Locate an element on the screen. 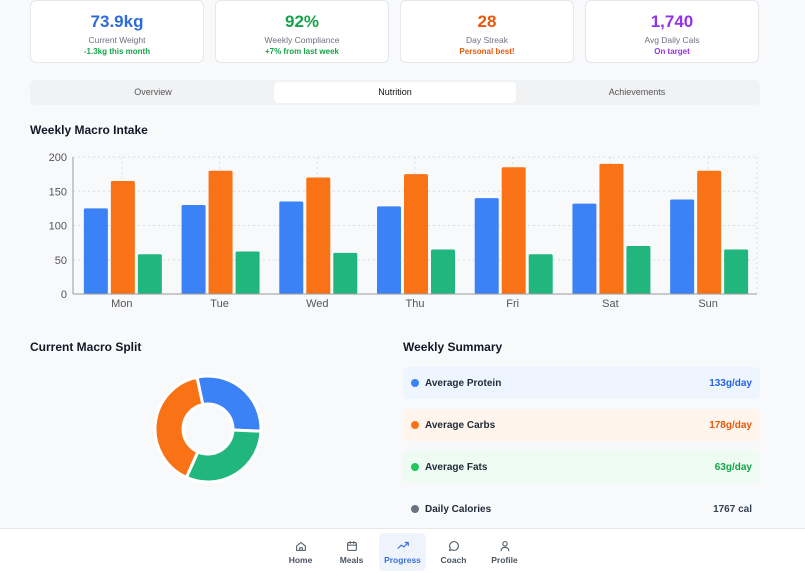 This screenshot has width=805, height=573. nav-profile: Profile is located at coordinates (504, 552).